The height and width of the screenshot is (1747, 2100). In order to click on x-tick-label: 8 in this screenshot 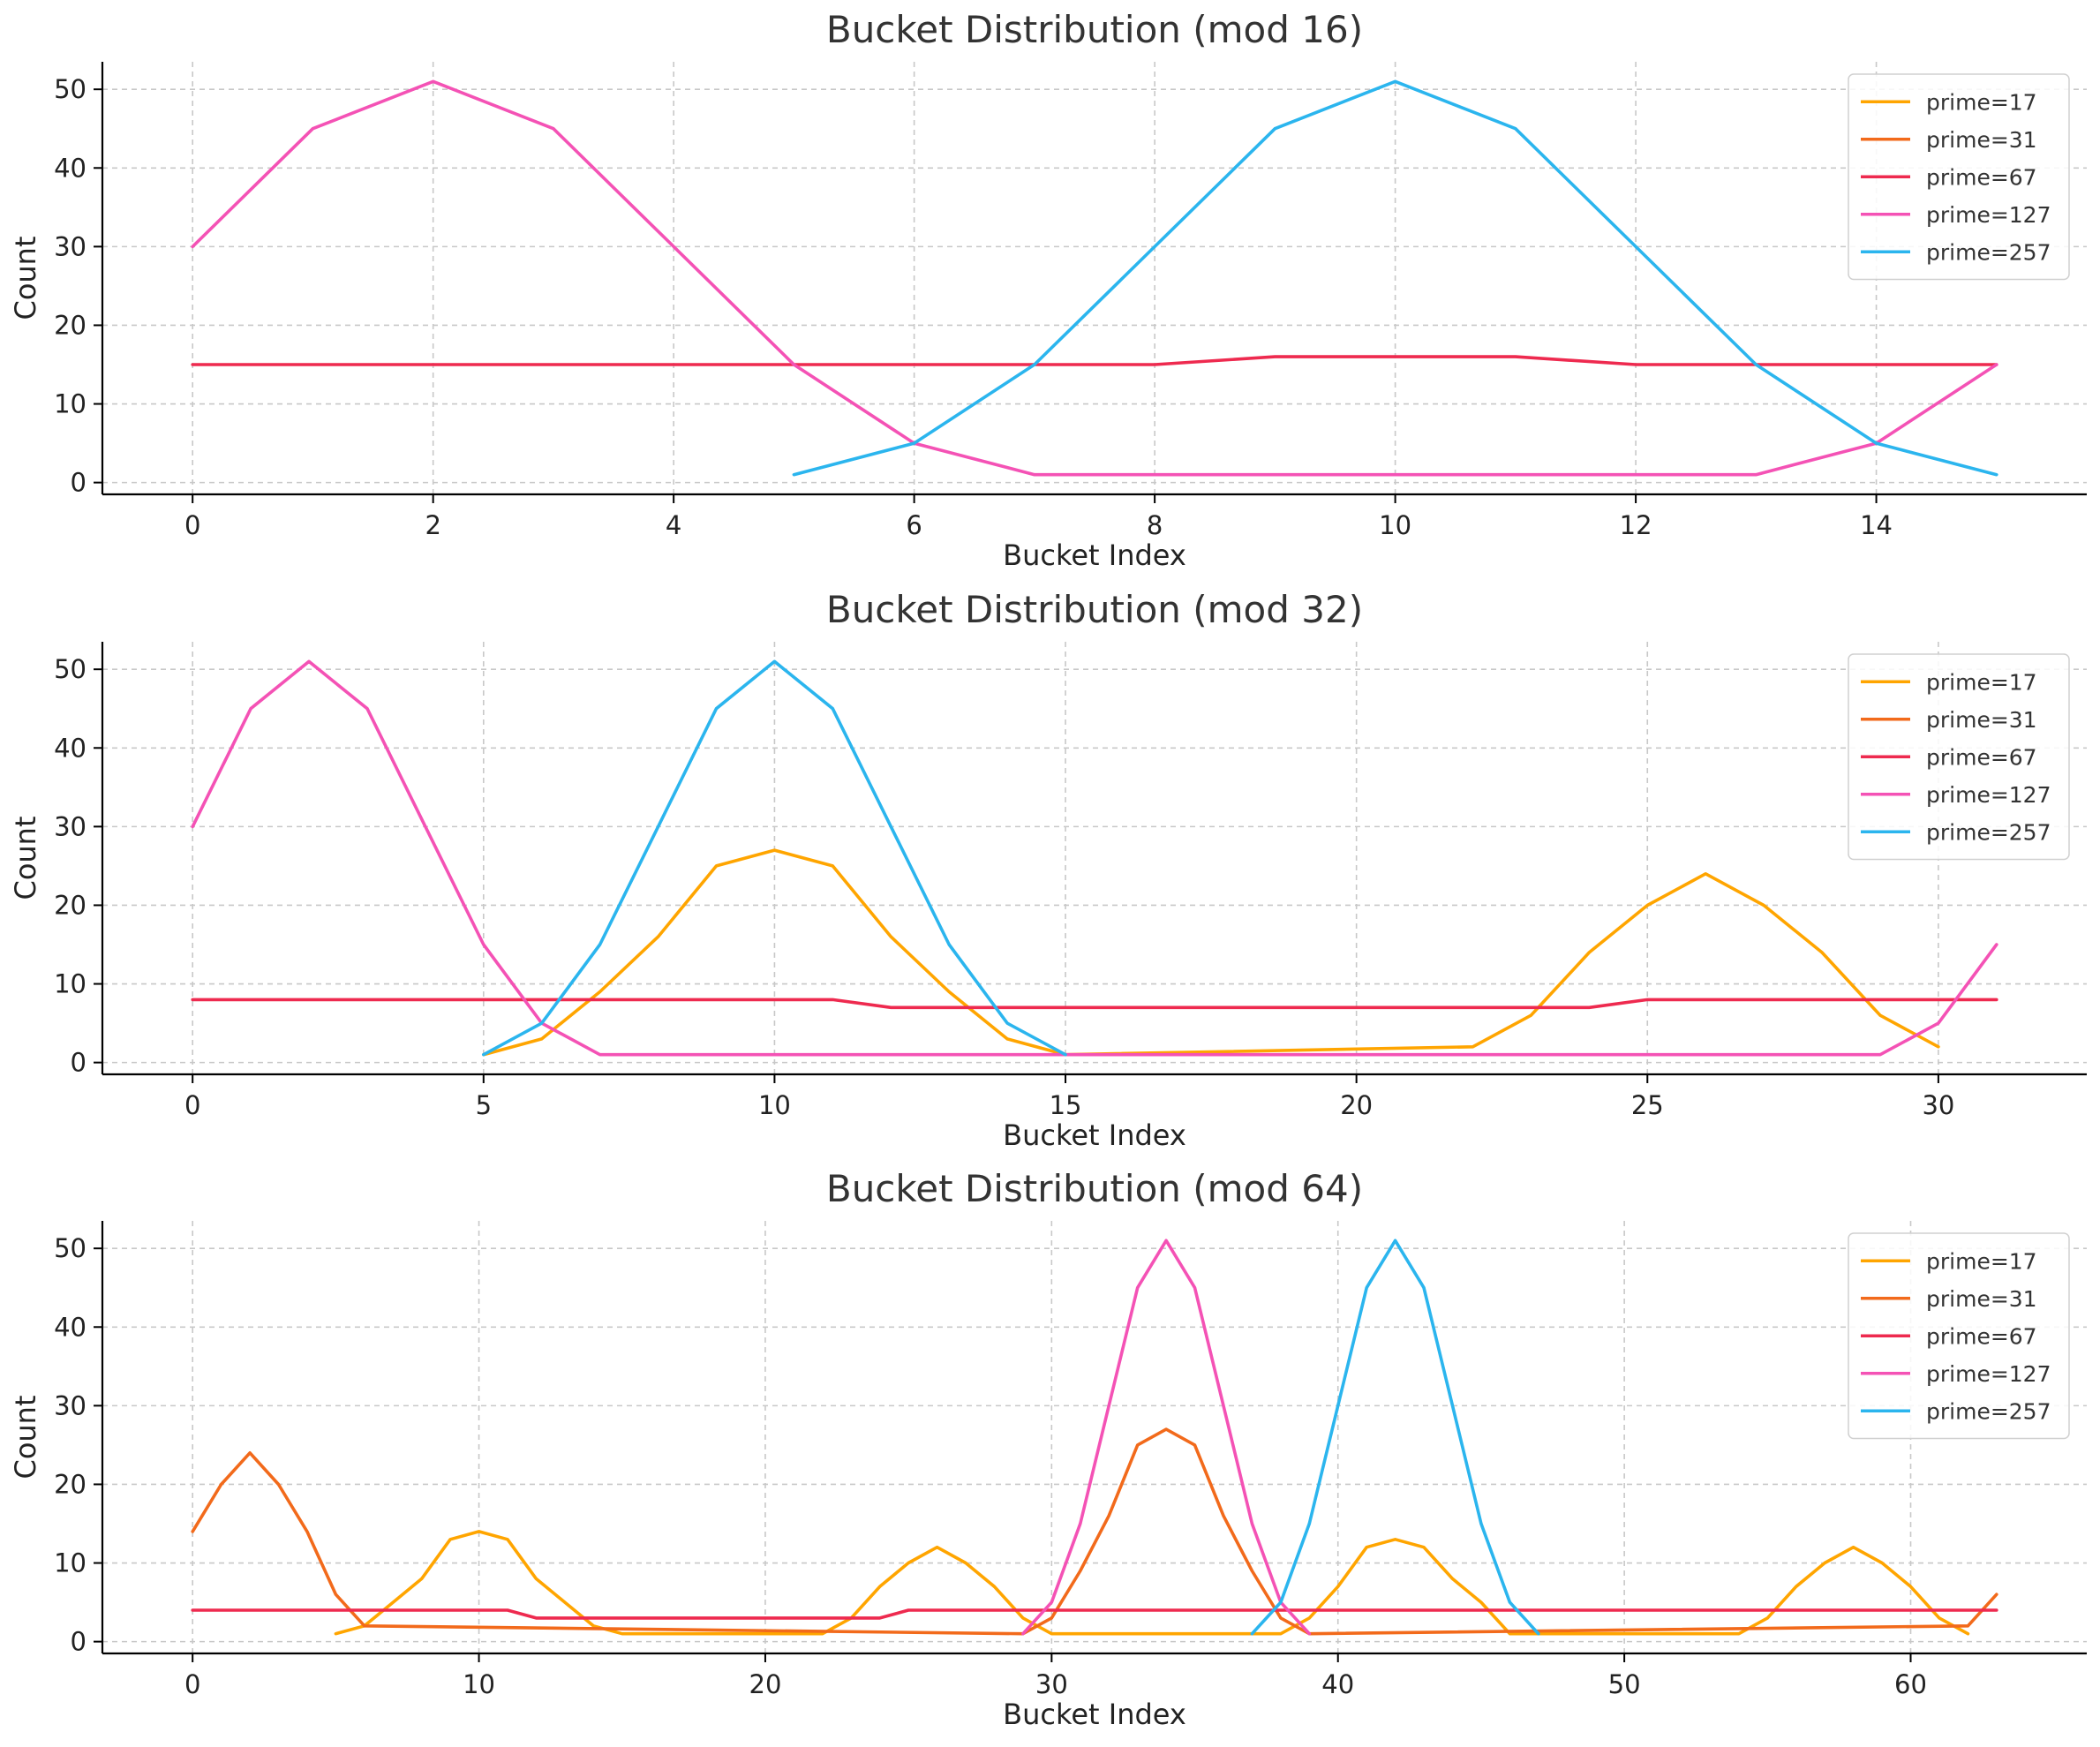, I will do `click(1155, 525)`.